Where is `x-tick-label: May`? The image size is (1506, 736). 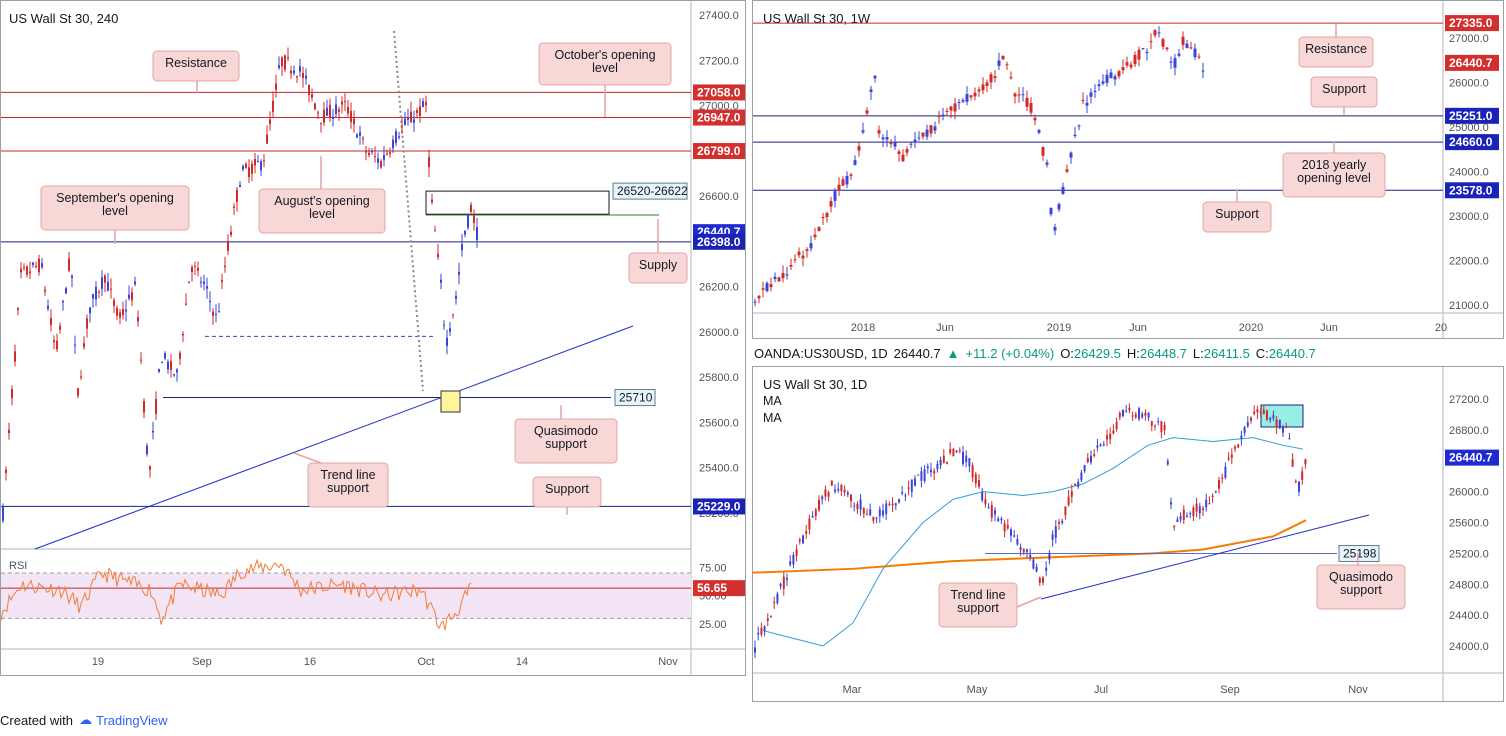
x-tick-label: May is located at coordinates (977, 690).